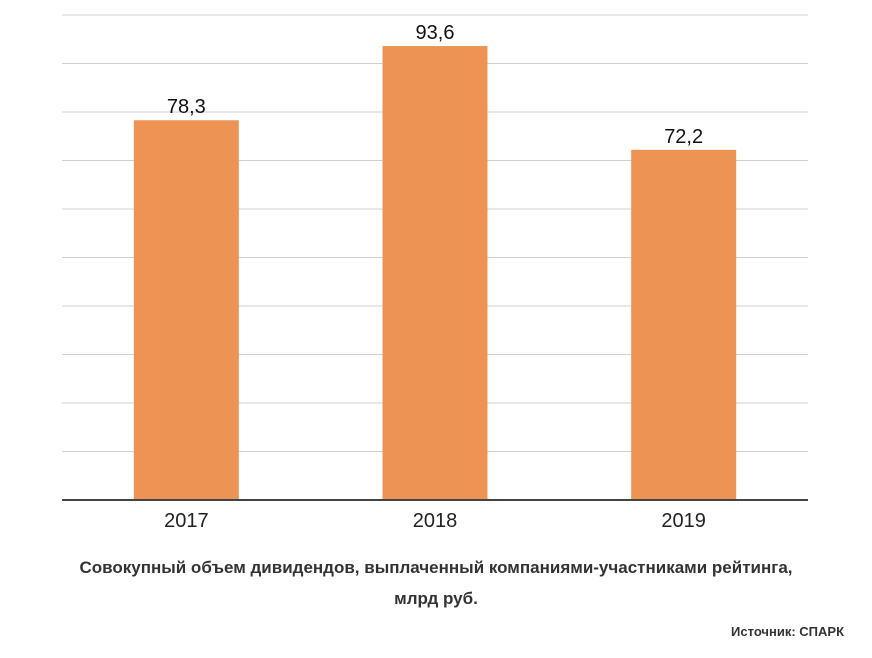 This screenshot has width=872, height=658. Describe the element at coordinates (186, 521) in the screenshot. I see `tick-label-2017: 2017` at that location.